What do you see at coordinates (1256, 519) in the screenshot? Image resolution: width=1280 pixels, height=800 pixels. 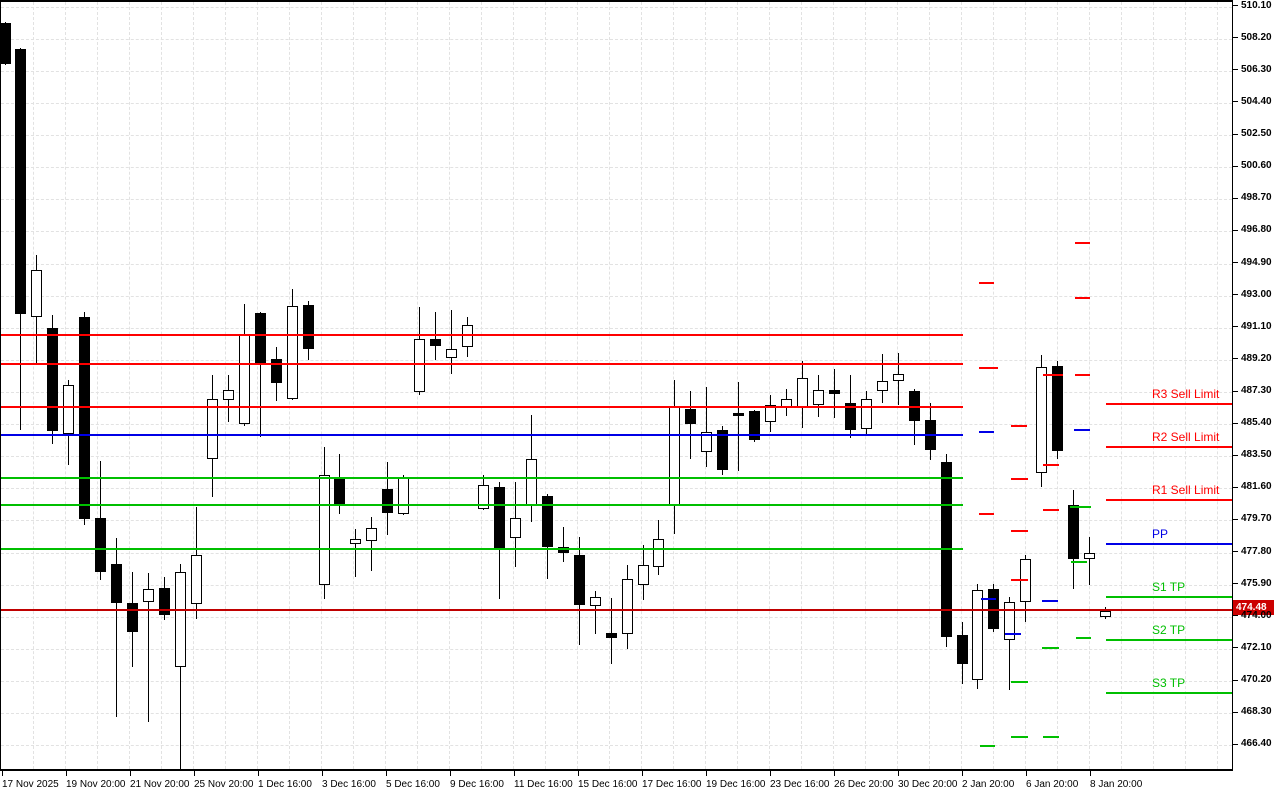 I see `price-tick-label: 479.70` at bounding box center [1256, 519].